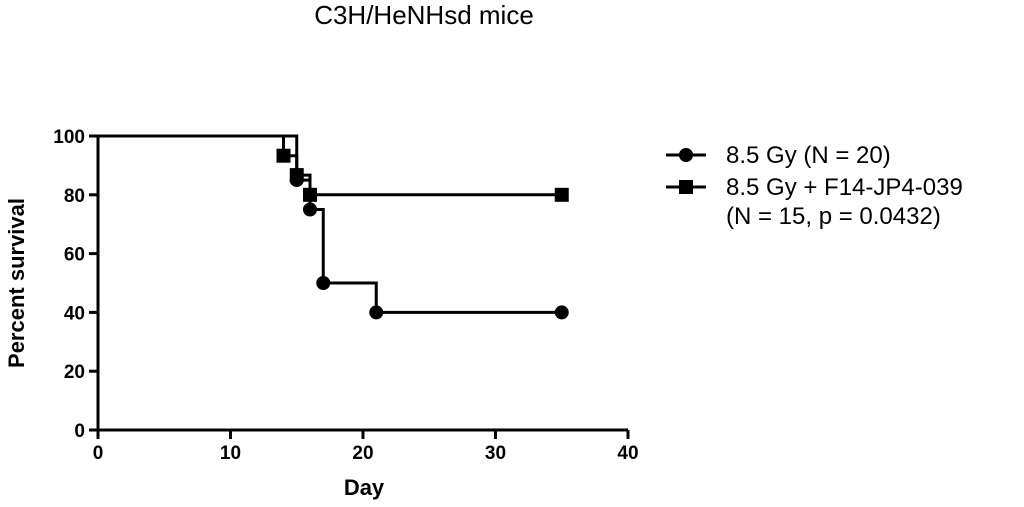  I want to click on y-tick-label: 100, so click(69, 137).